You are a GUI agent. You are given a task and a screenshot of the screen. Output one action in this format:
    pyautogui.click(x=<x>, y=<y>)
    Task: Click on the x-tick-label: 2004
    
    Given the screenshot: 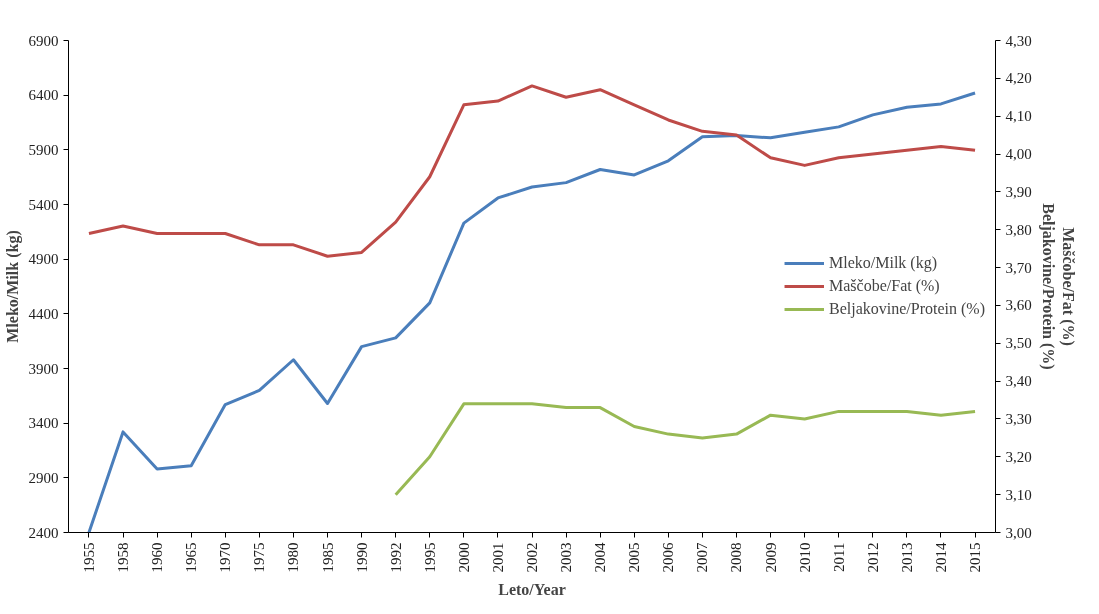 What is the action you would take?
    pyautogui.click(x=600, y=557)
    